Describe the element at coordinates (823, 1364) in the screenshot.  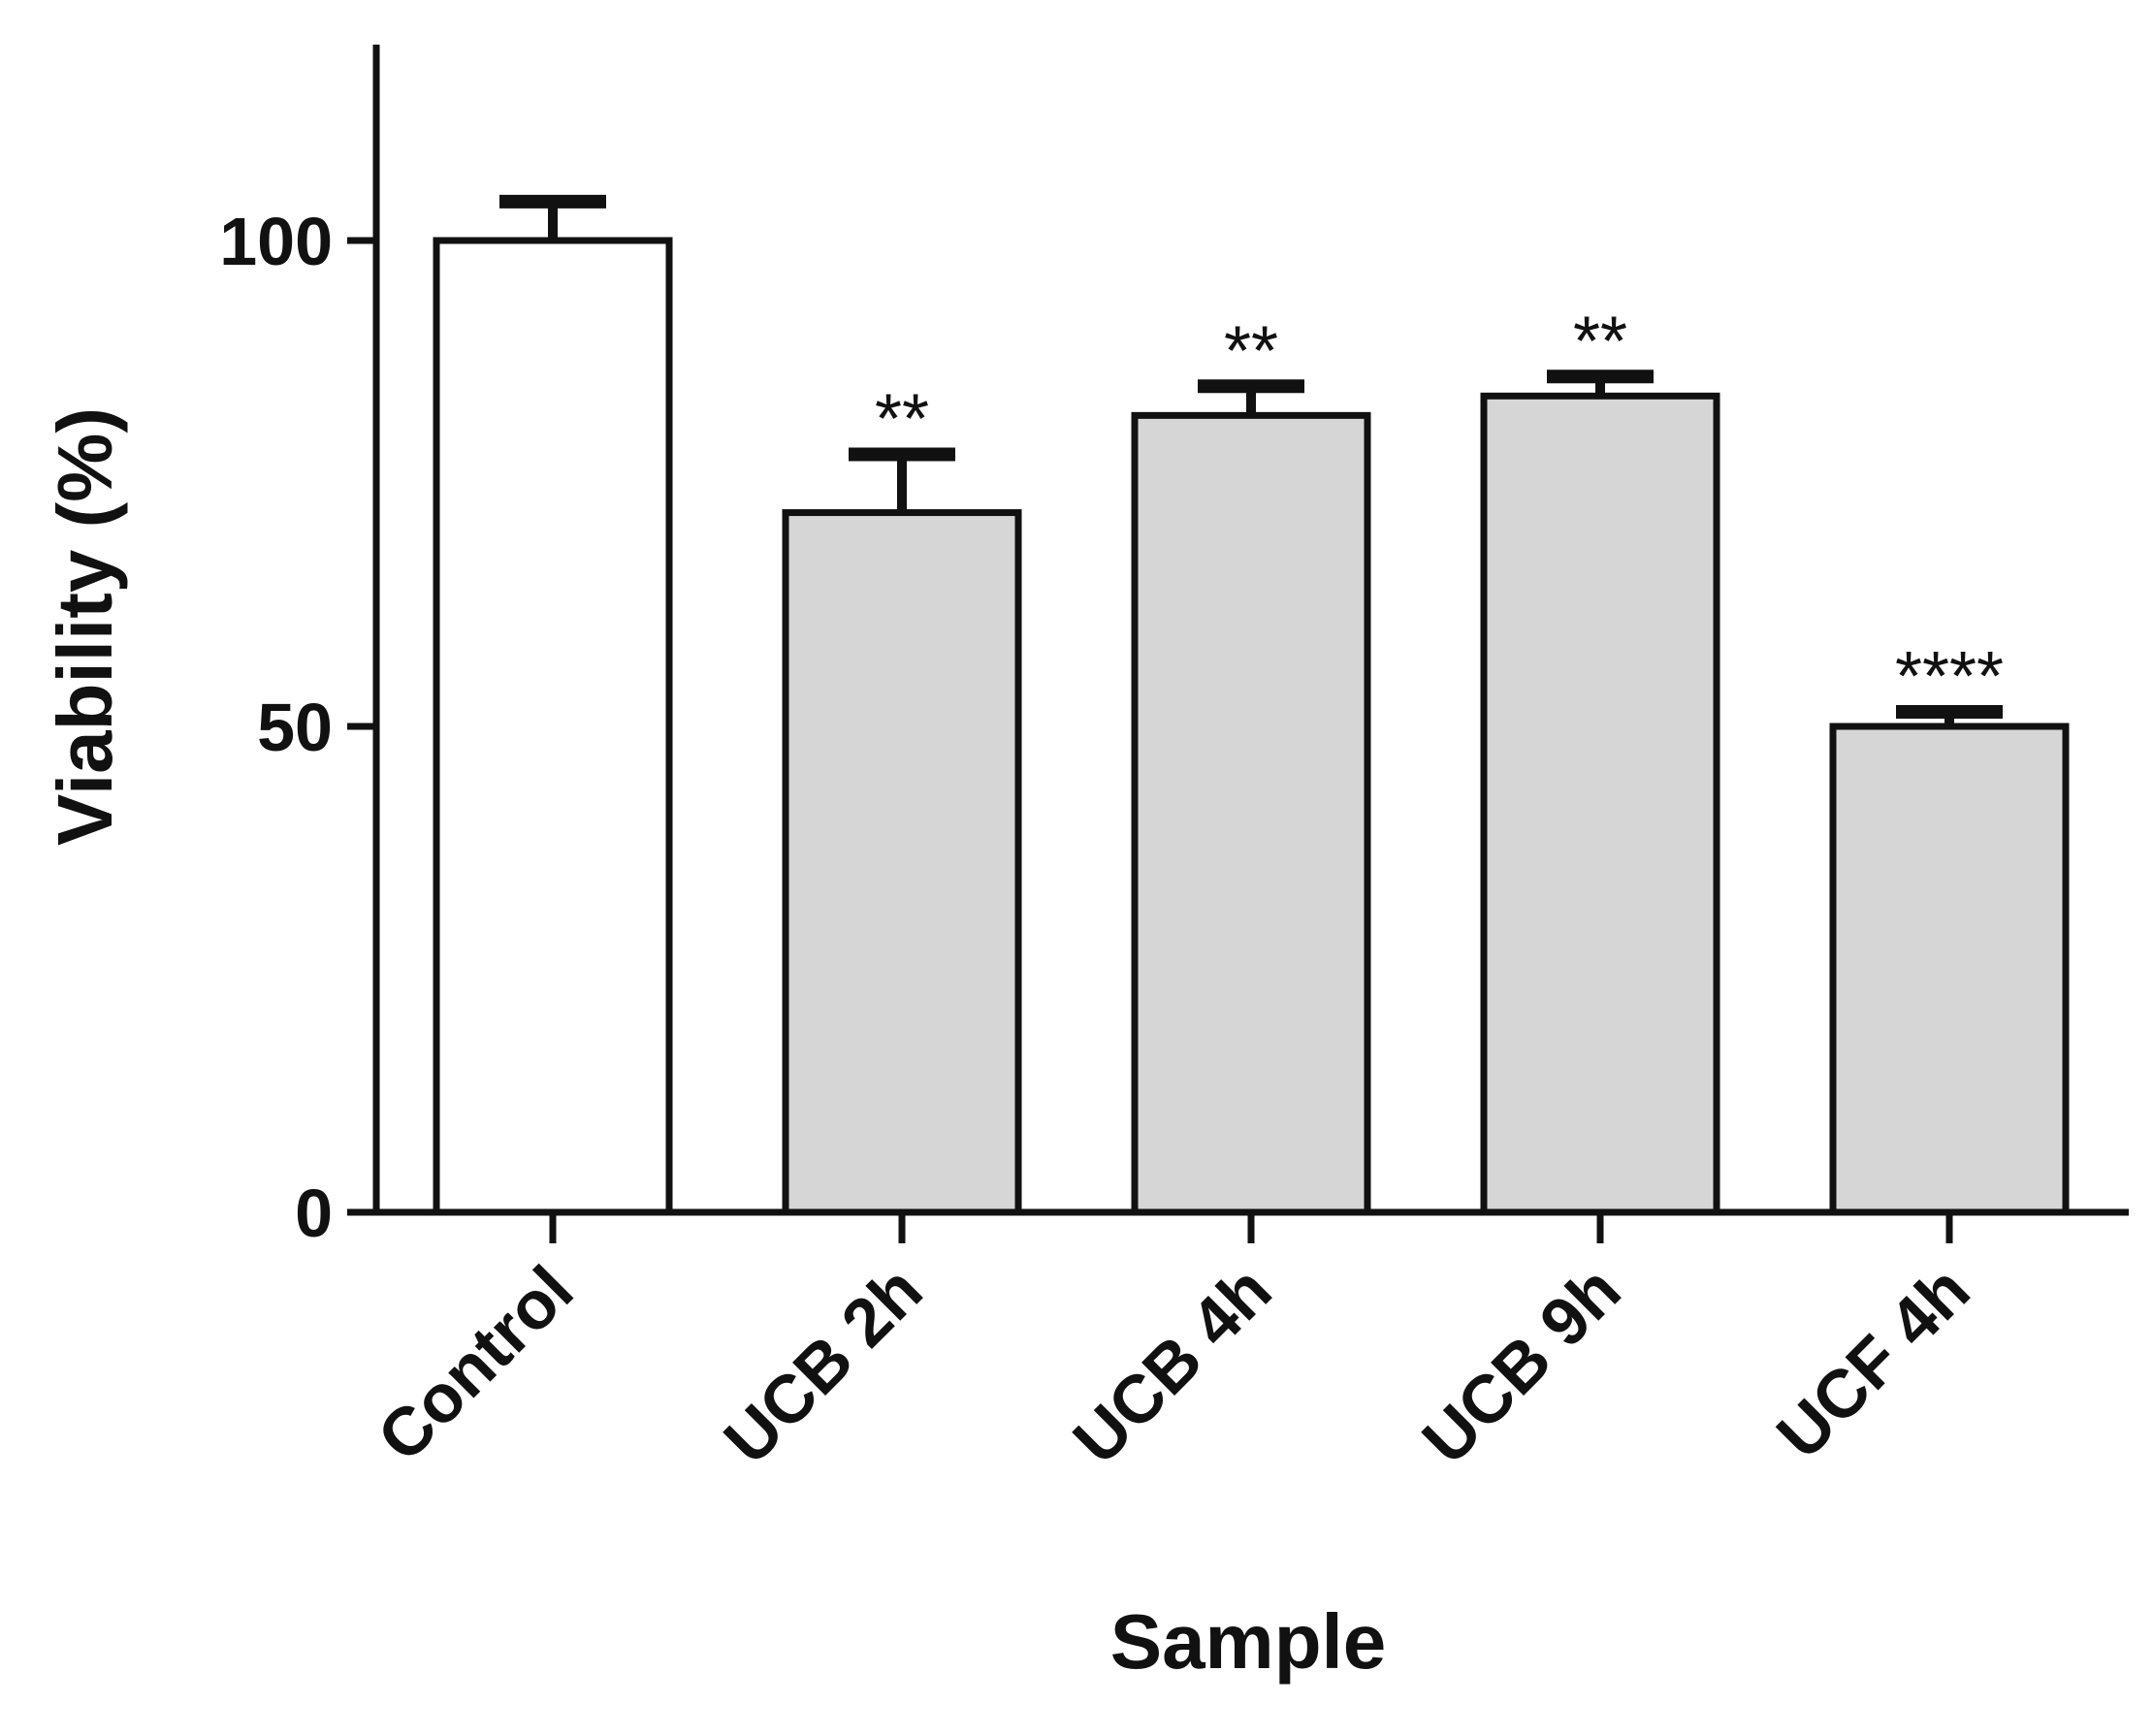
I see `x-tick-label: UCB 2h` at that location.